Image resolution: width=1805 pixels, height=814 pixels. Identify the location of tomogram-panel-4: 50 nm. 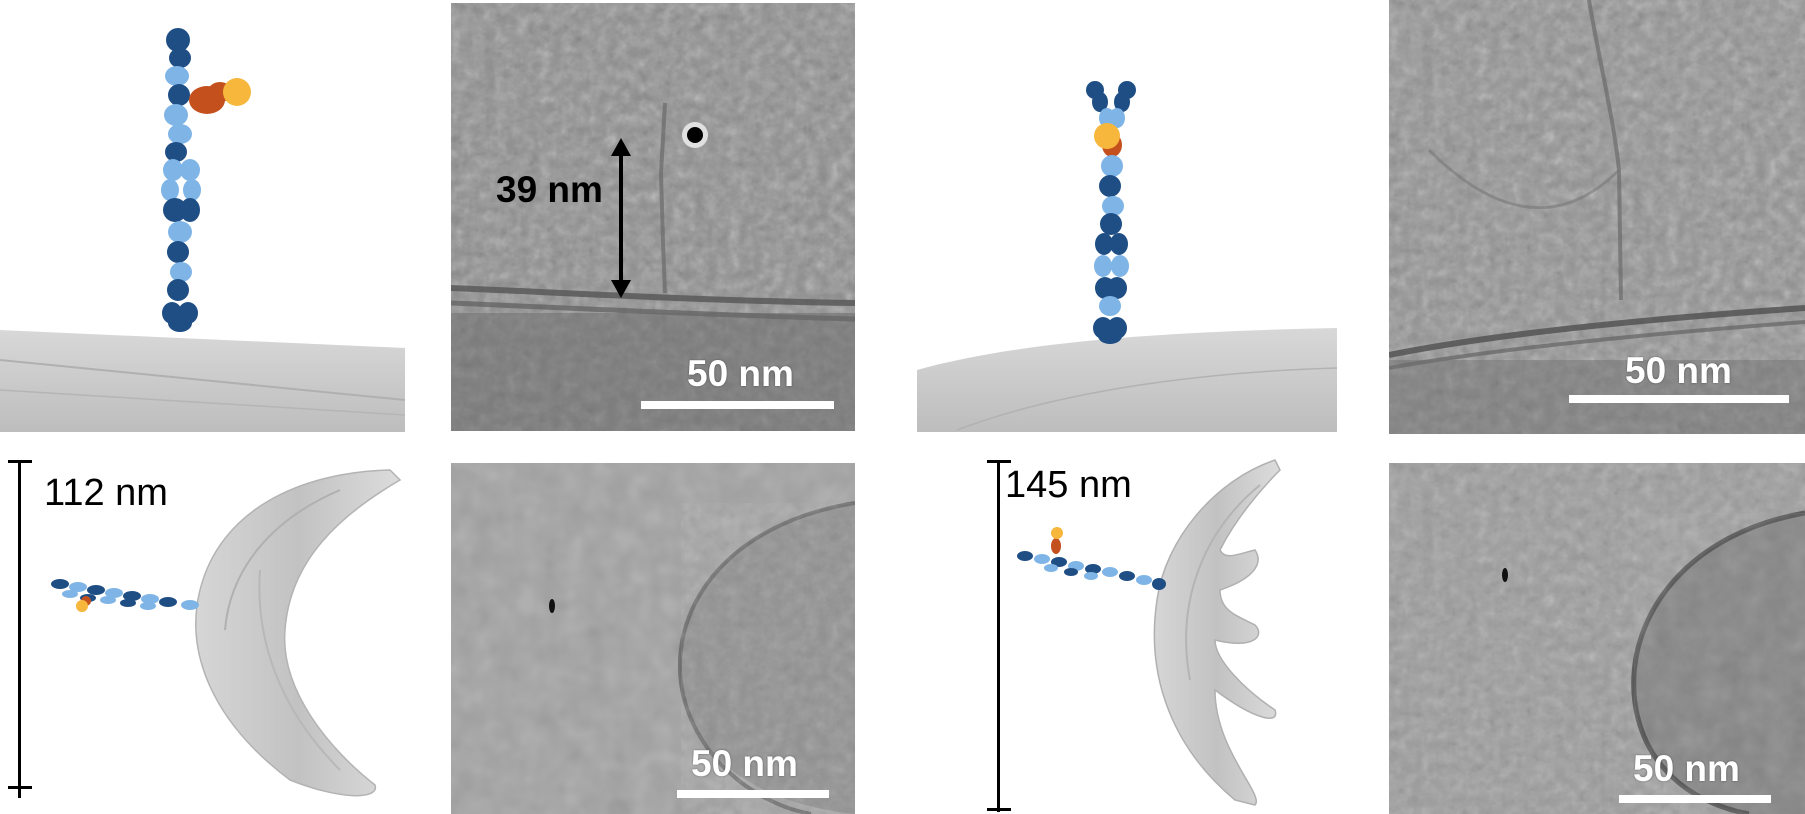
(1597, 638).